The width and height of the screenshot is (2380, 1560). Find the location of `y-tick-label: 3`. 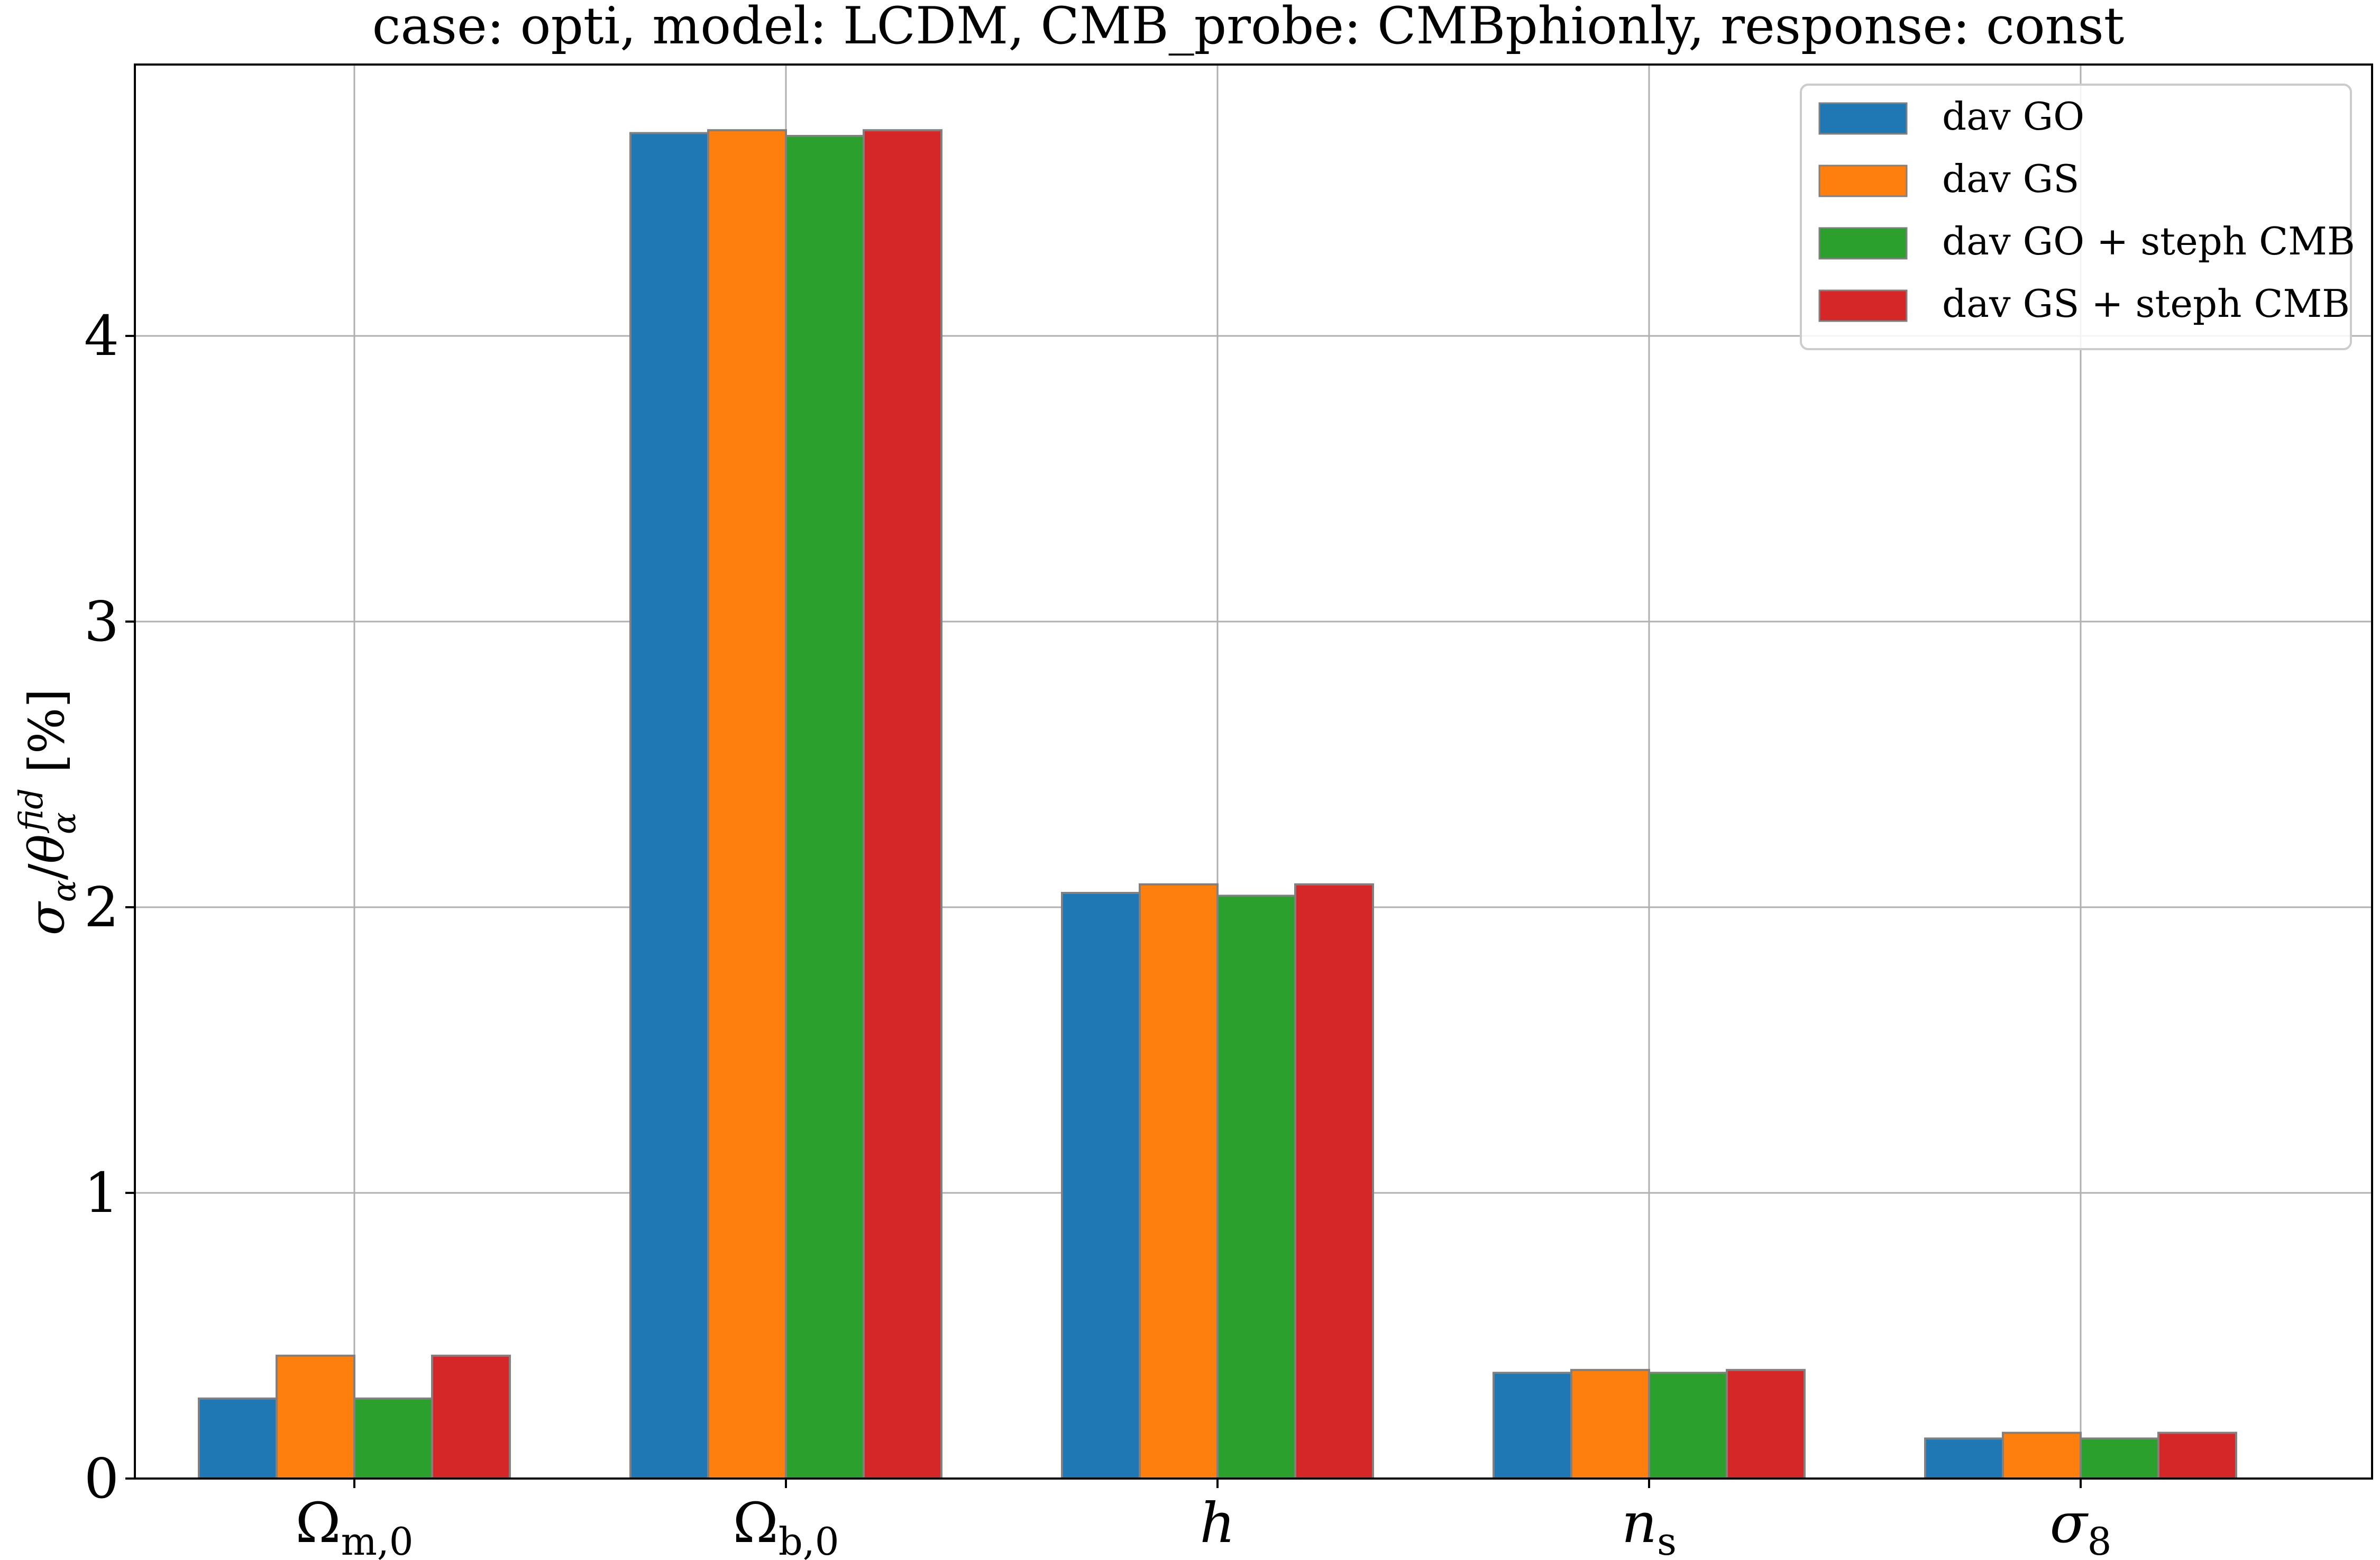

y-tick-label: 3 is located at coordinates (101, 621).